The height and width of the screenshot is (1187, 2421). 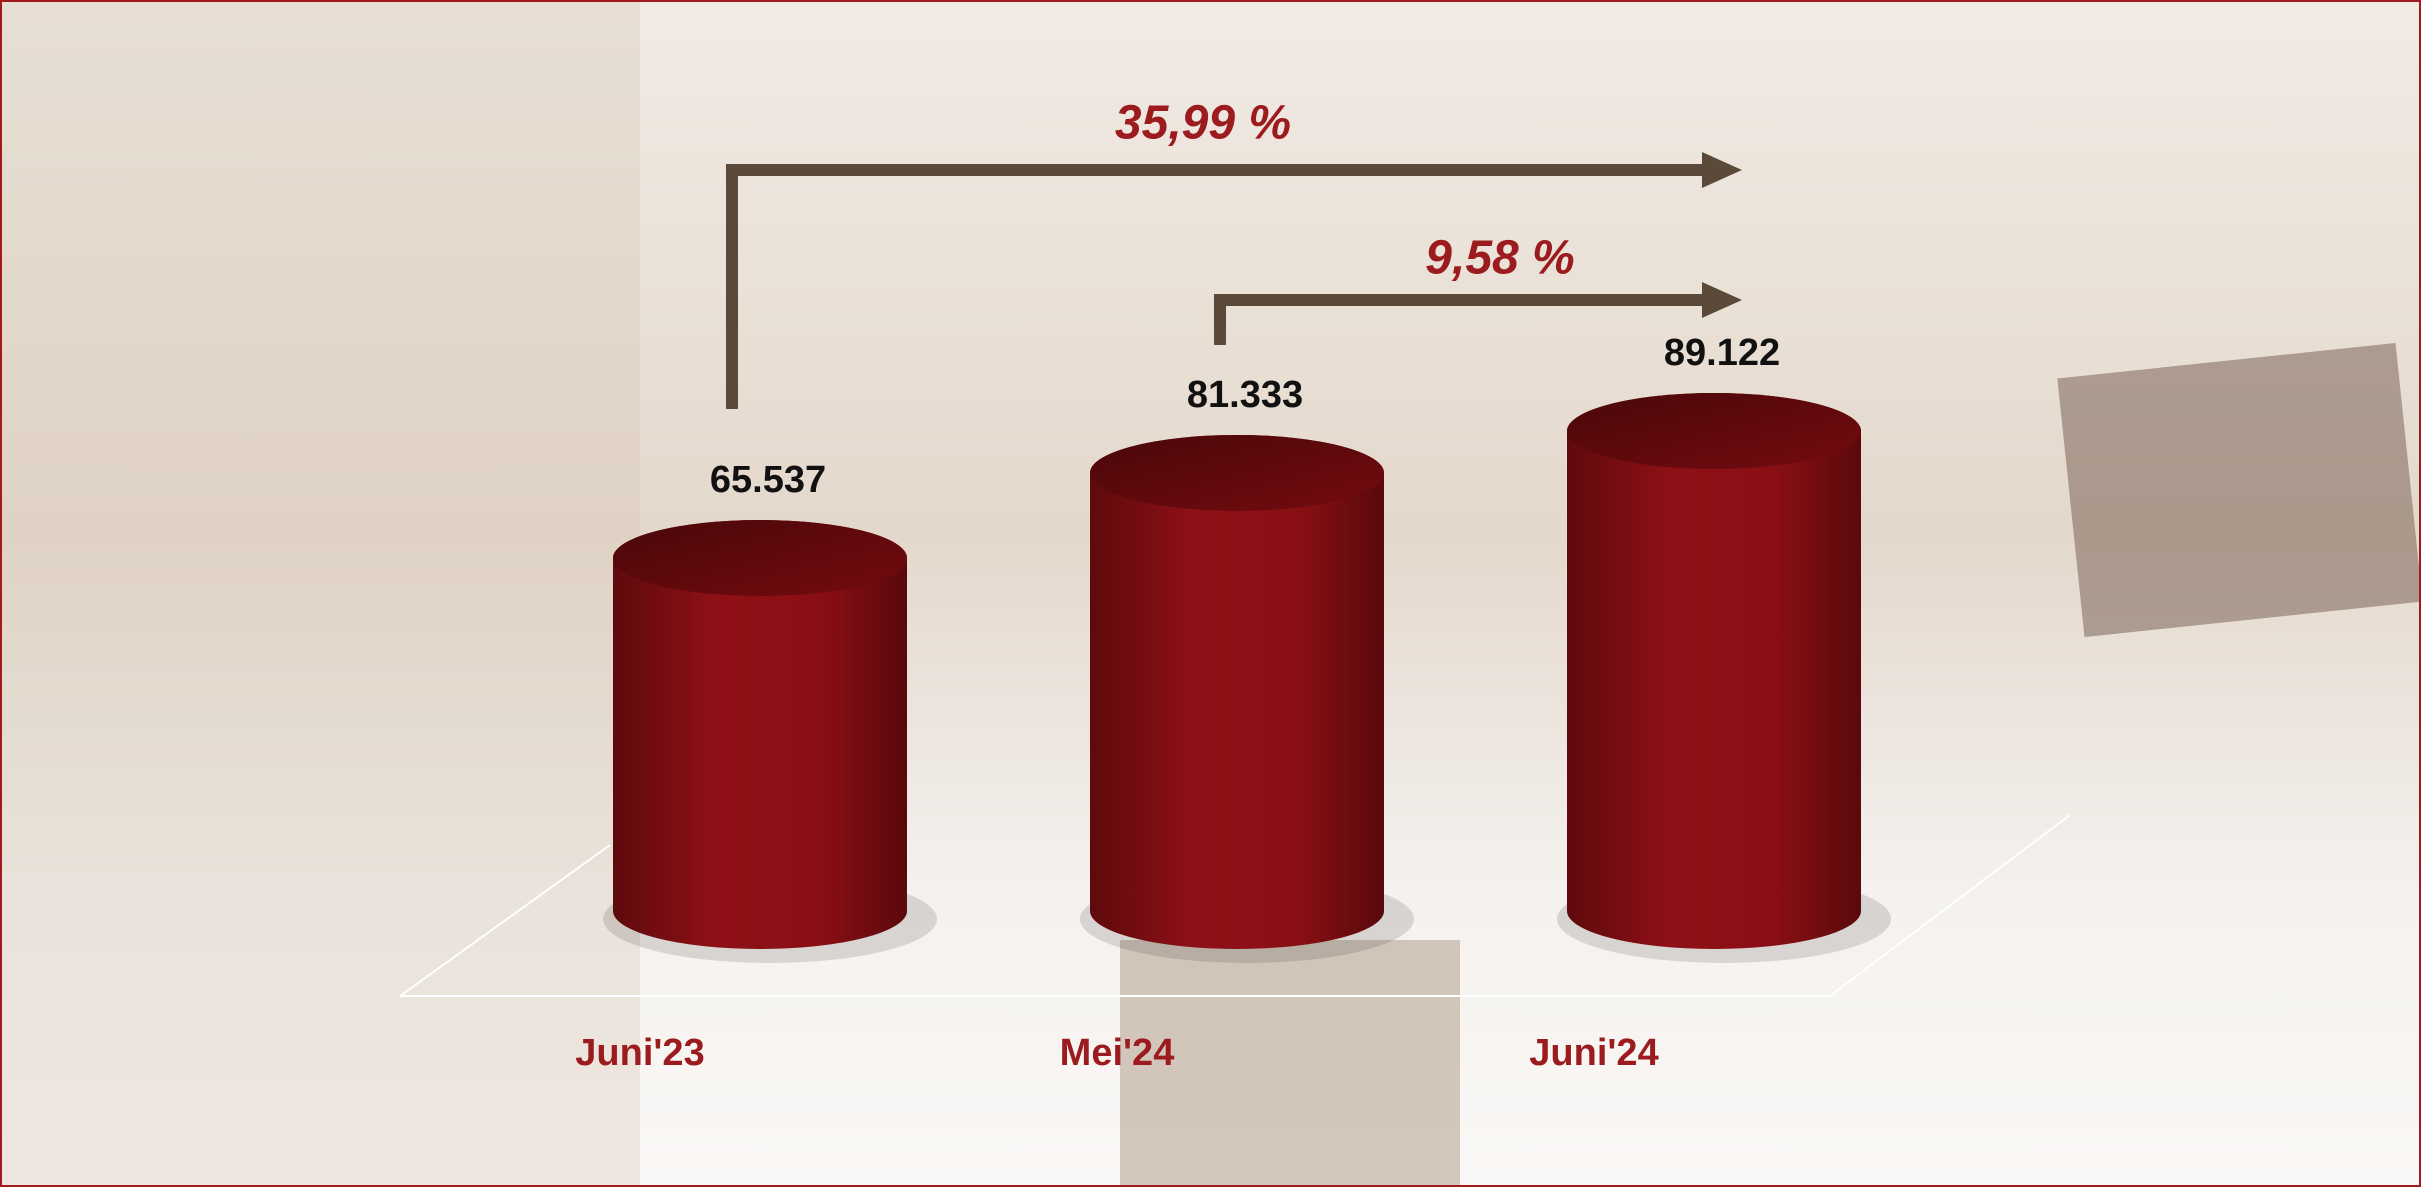 What do you see at coordinates (2239, 490) in the screenshot?
I see `tv` at bounding box center [2239, 490].